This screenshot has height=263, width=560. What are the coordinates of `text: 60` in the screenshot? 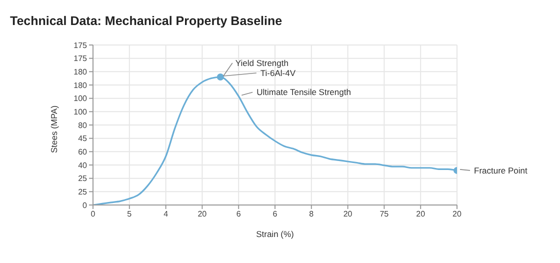 It's located at (83, 152).